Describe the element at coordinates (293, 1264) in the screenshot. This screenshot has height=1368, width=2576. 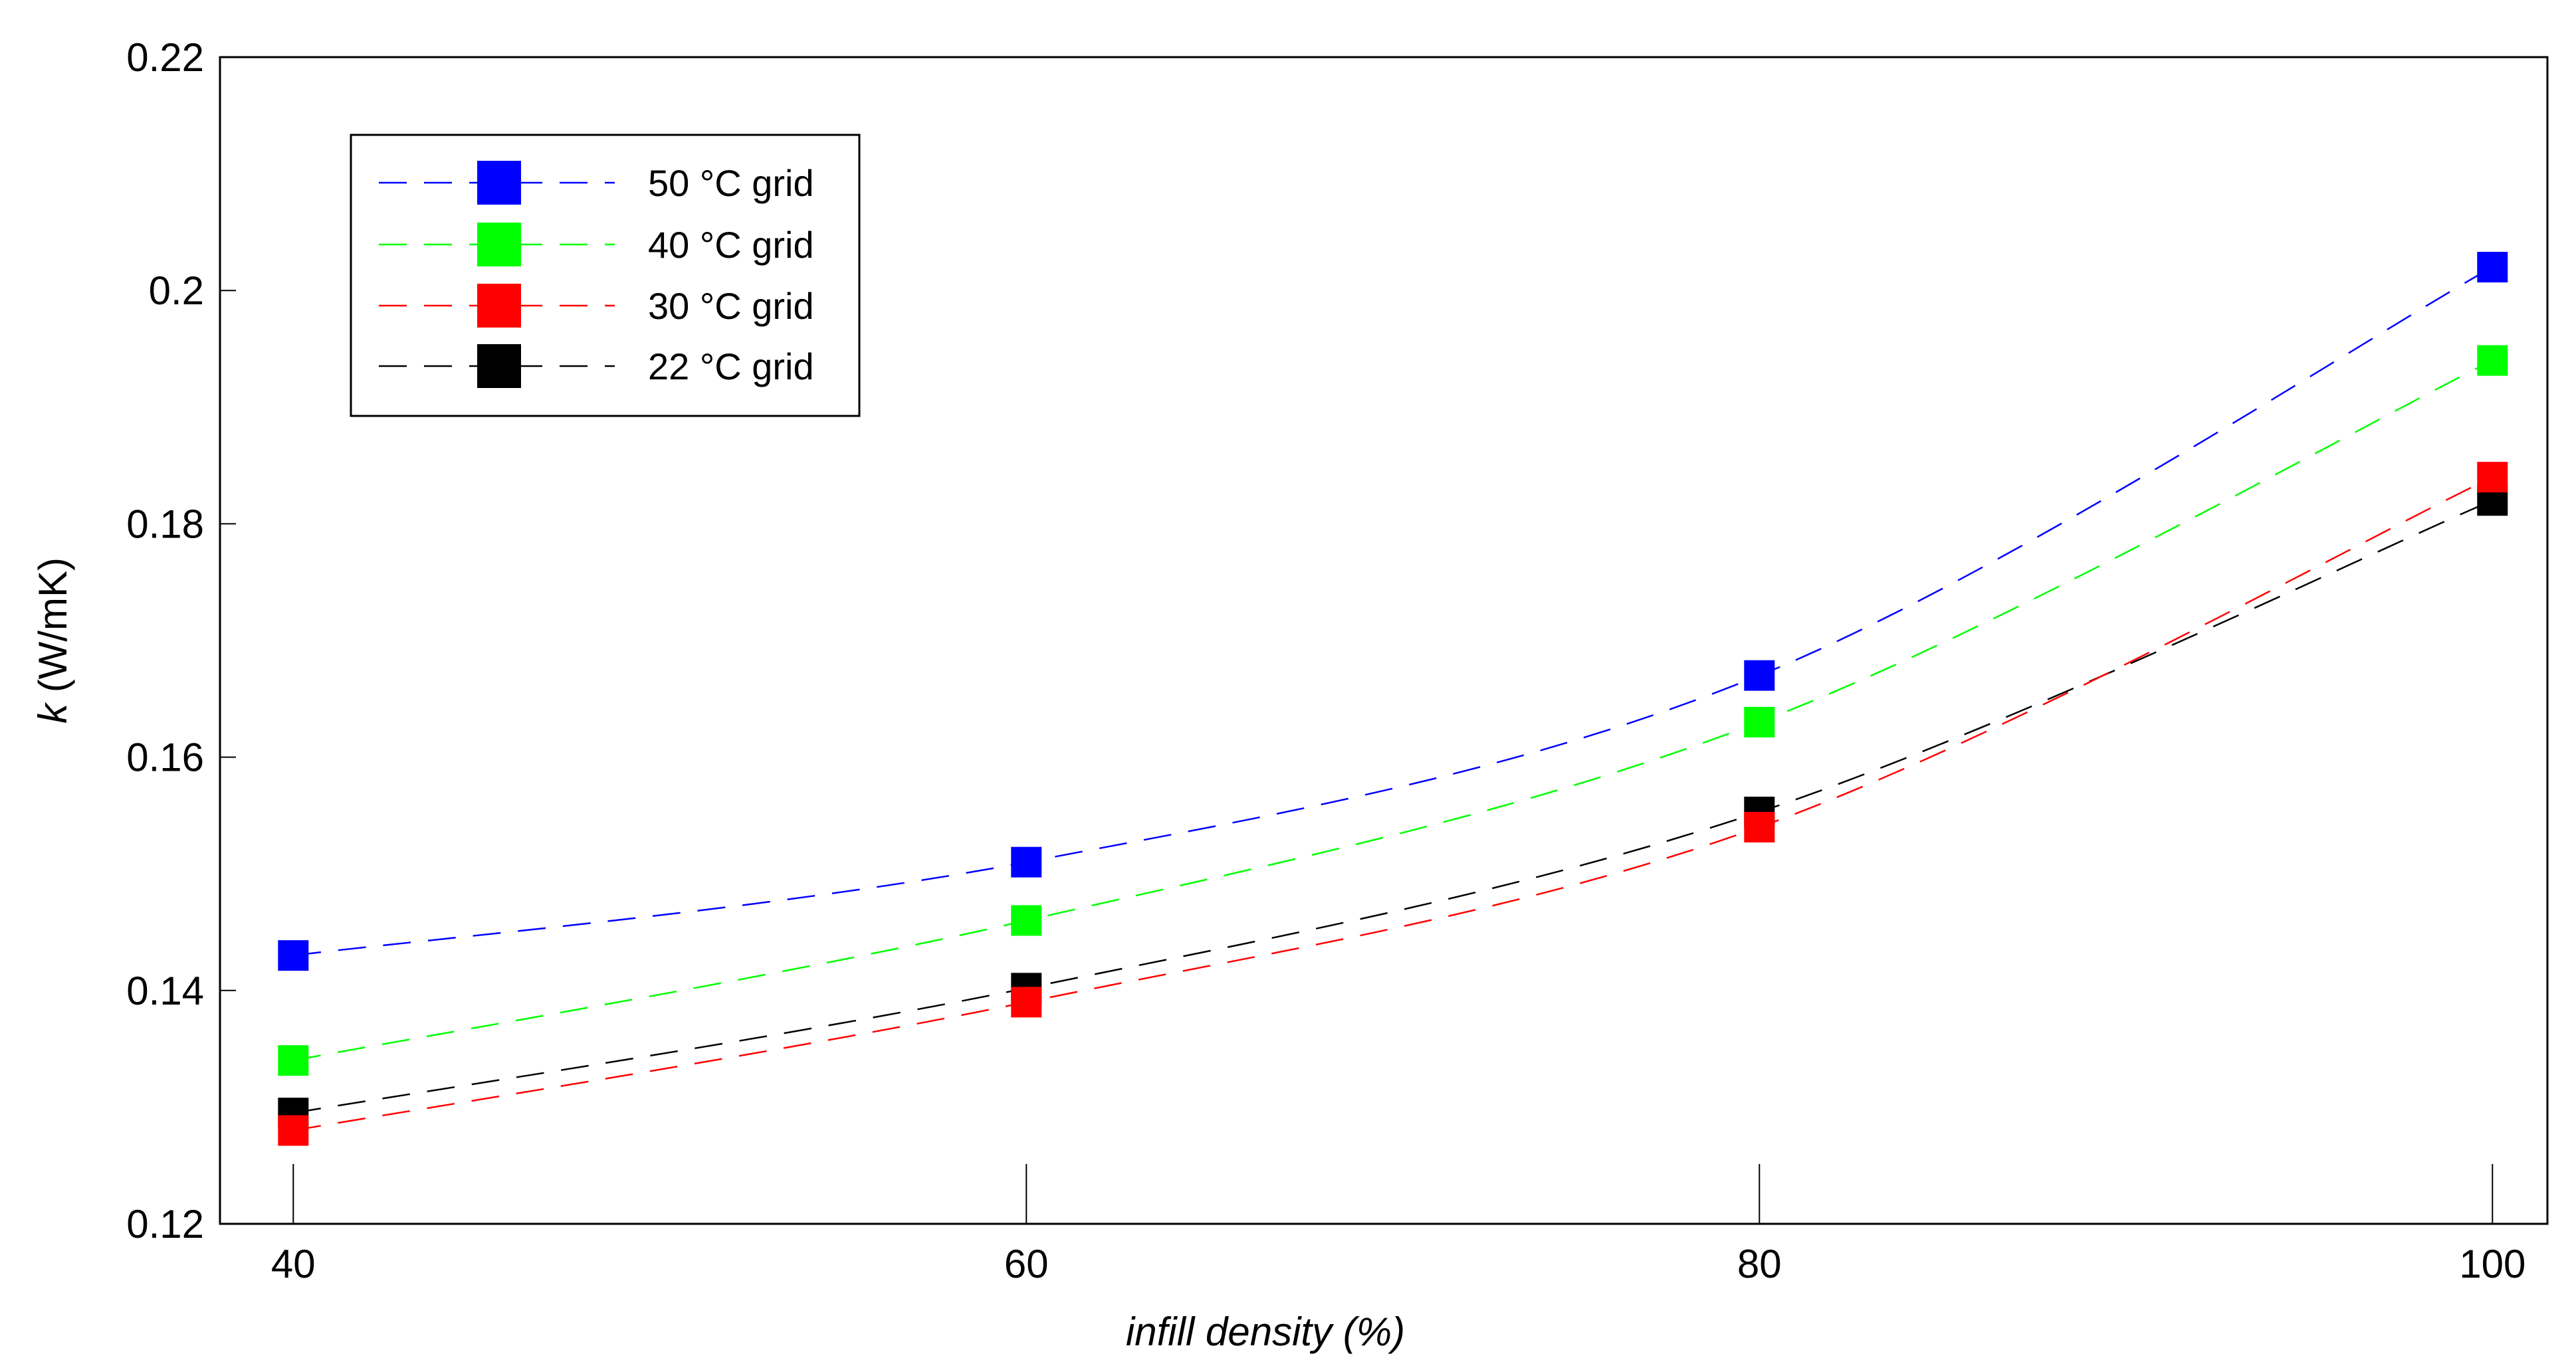
I see `x-tick-label: 40` at that location.